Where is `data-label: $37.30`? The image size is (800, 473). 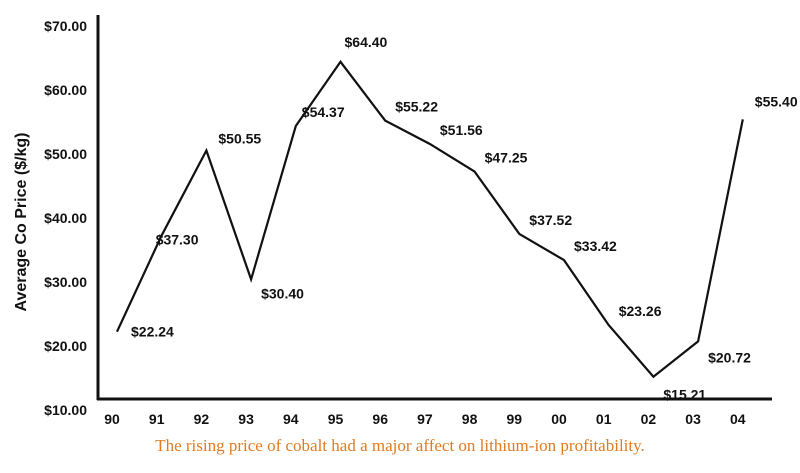
data-label: $37.30 is located at coordinates (177, 239).